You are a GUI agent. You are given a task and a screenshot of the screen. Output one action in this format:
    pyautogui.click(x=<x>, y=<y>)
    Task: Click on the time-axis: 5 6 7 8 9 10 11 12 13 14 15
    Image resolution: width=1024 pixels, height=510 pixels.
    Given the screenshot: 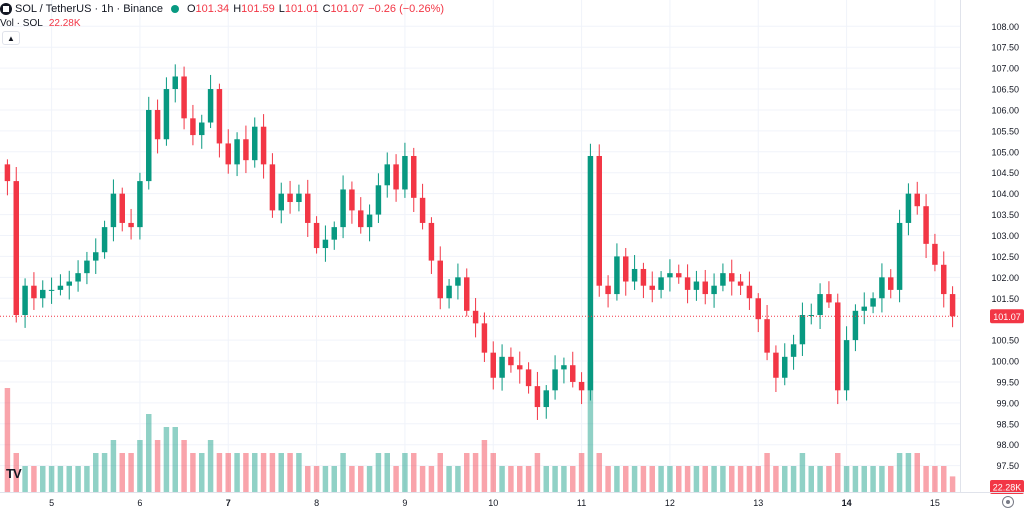 What is the action you would take?
    pyautogui.click(x=512, y=500)
    